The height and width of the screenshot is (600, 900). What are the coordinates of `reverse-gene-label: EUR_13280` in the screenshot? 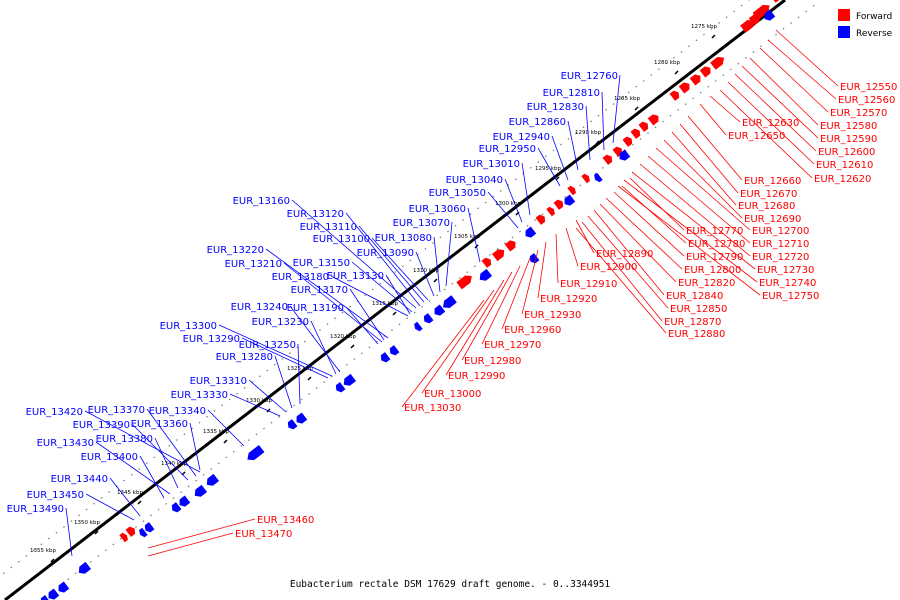 It's located at (244, 357).